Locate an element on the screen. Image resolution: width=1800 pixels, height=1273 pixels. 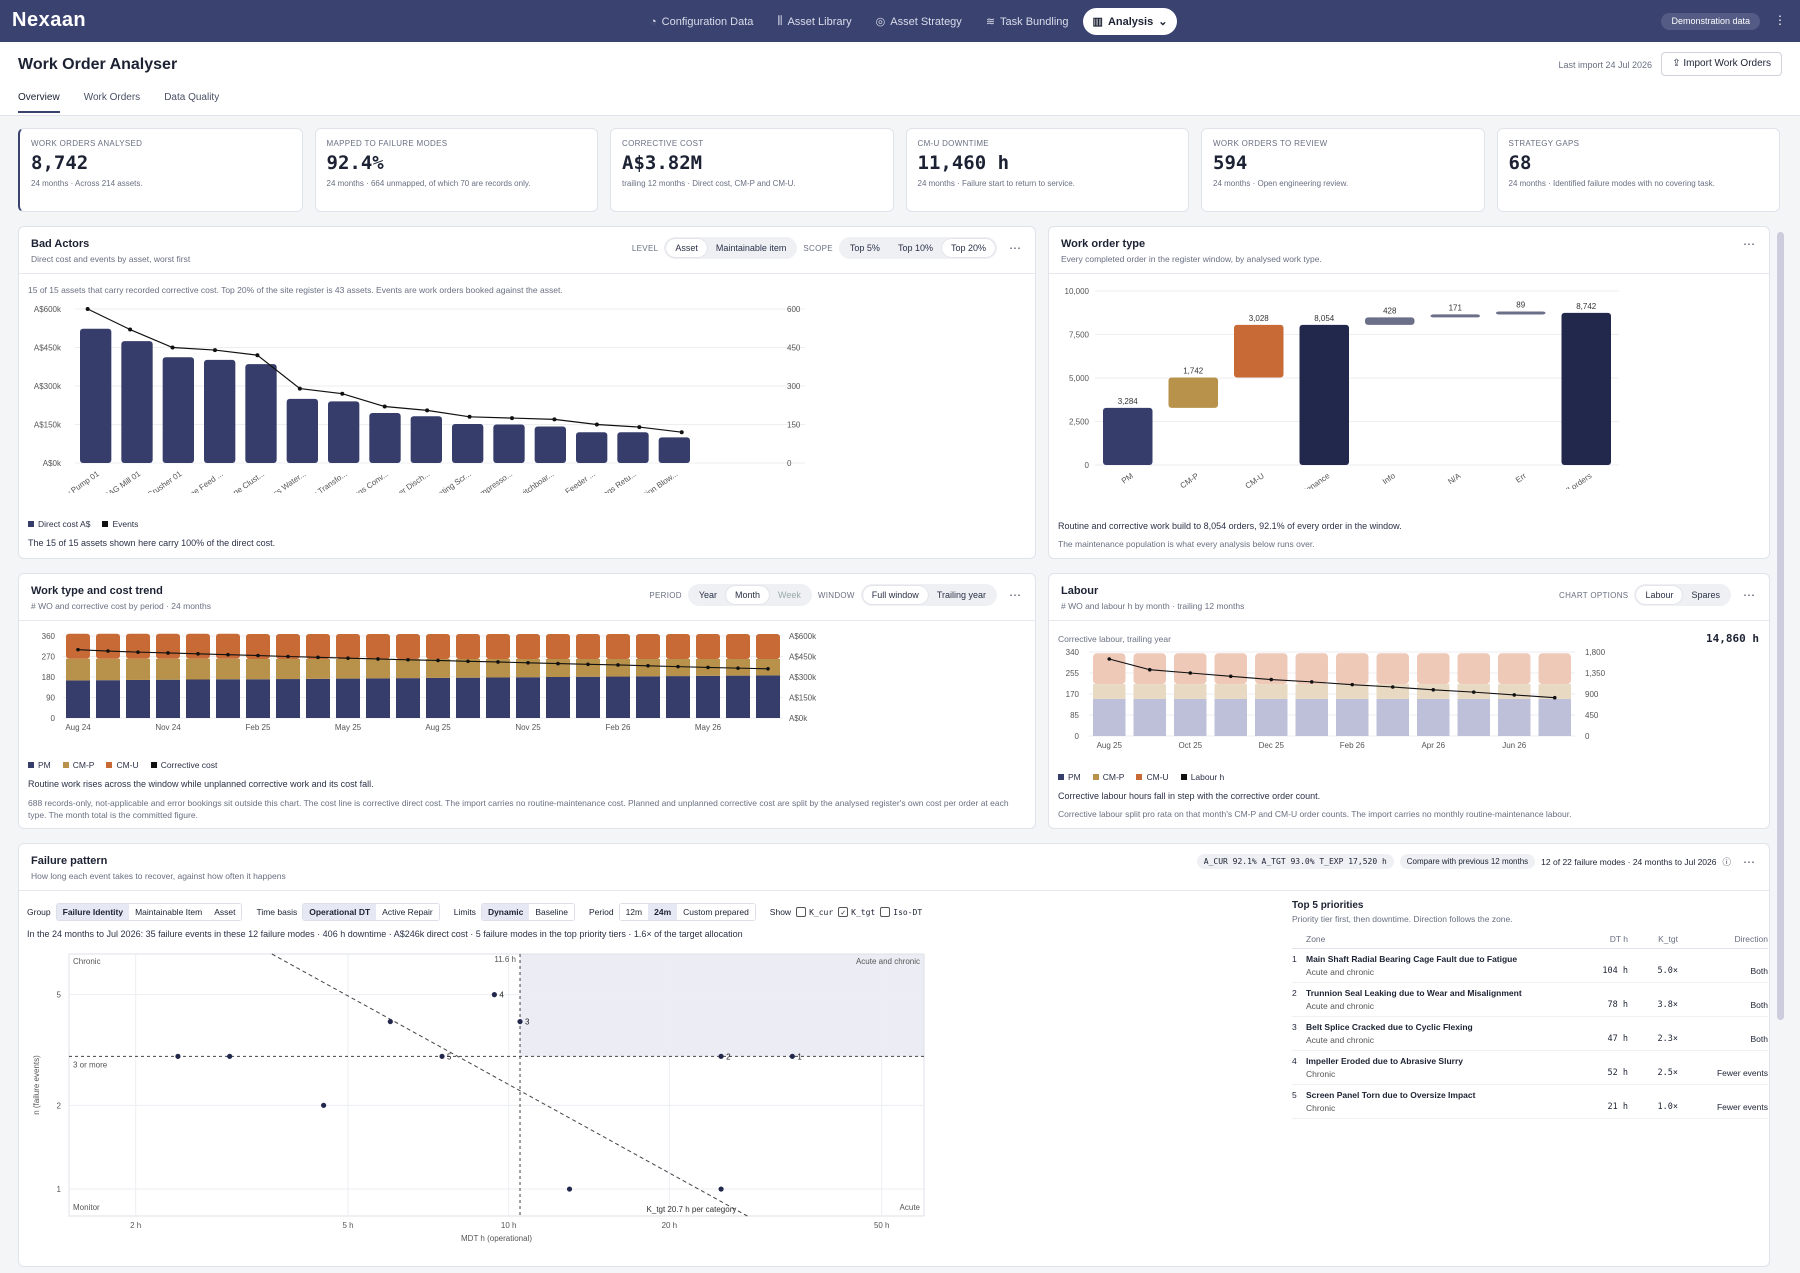
nav-asset-strategy: ◎ Asset Strategy is located at coordinates (918, 22).